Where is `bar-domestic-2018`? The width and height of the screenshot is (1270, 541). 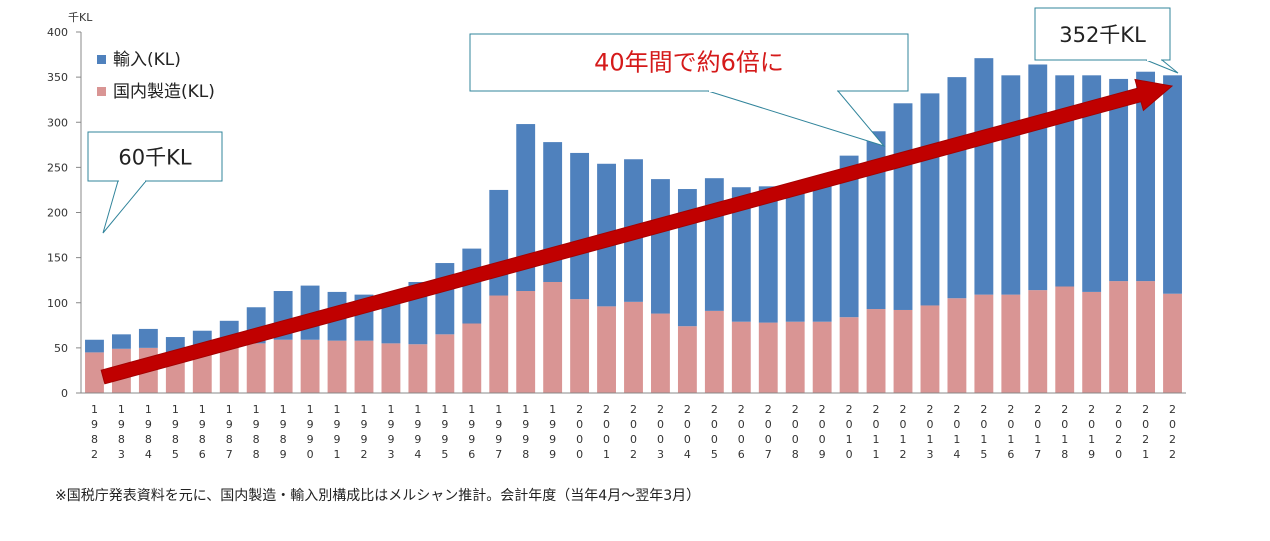
bar-domestic-2018 is located at coordinates (1065, 339).